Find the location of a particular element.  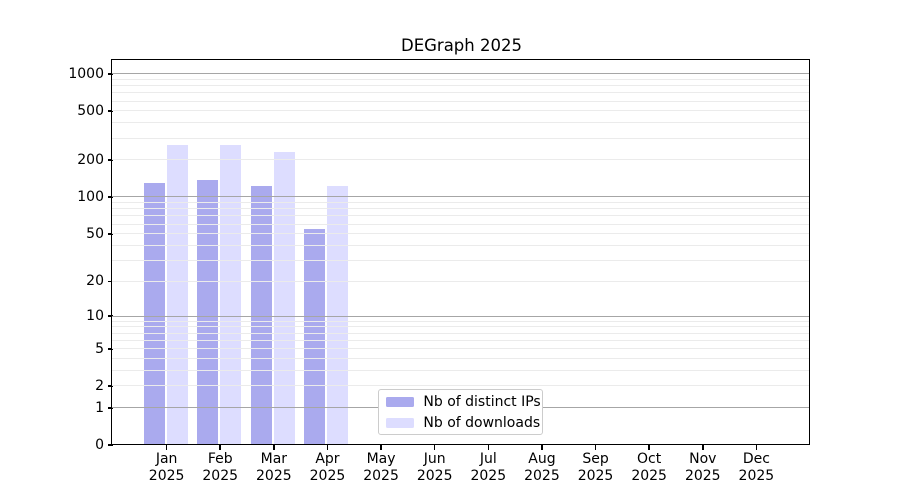

bar-distinct-ips-jan is located at coordinates (154, 314).